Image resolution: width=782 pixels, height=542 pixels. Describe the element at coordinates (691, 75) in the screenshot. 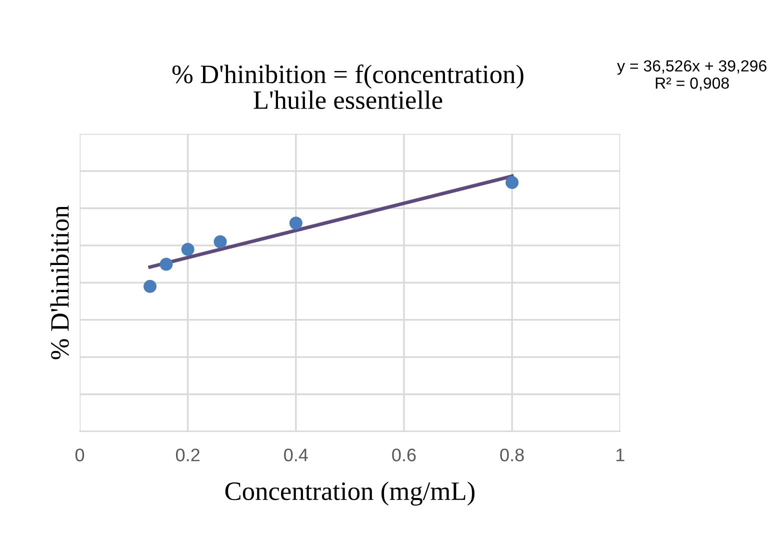

I see `text: y = 36,526x + 39,296 R² = 0,908` at that location.